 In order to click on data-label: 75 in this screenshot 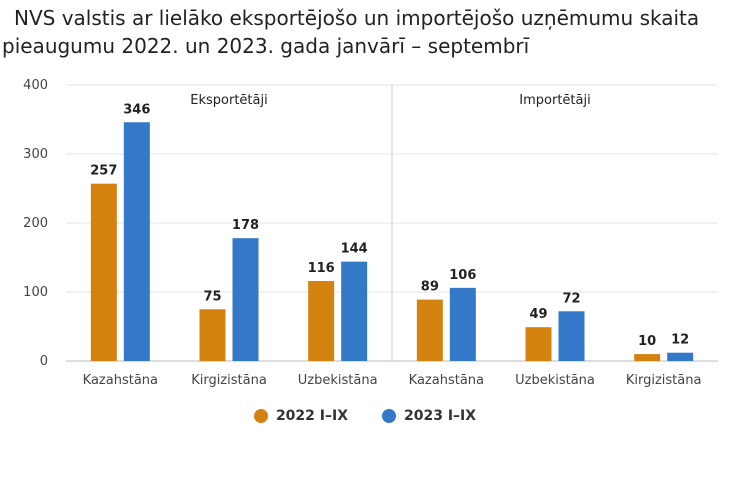, I will do `click(212, 296)`.